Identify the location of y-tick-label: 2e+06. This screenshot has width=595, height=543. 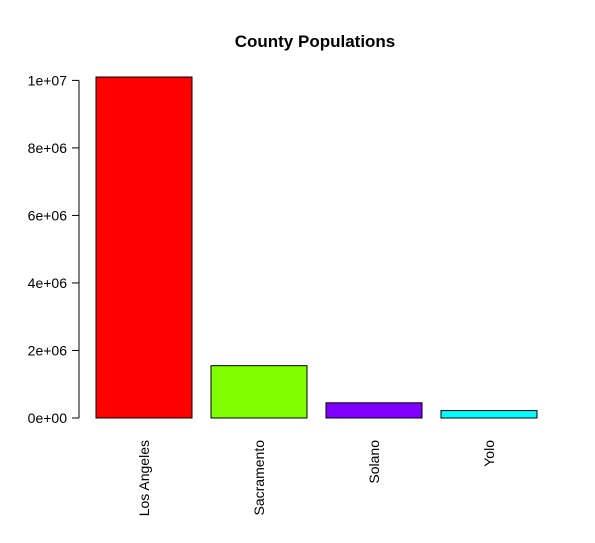
(48, 350).